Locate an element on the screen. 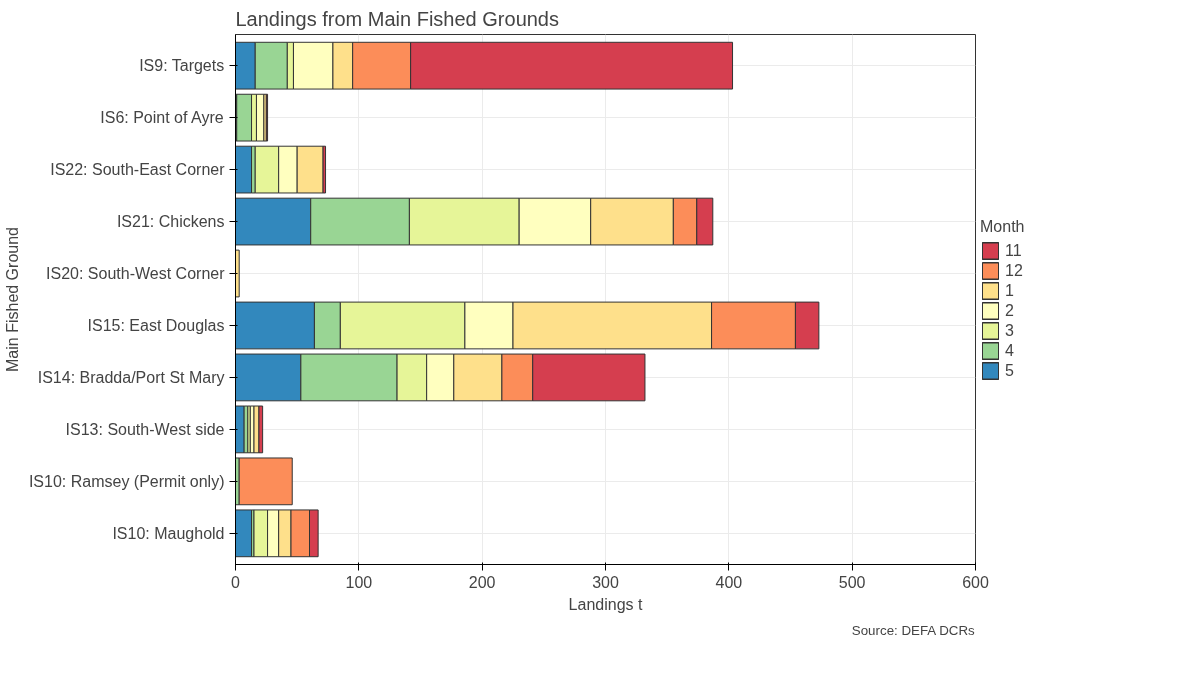 The image size is (1203, 688). y-tick-label: IS13: South-West side is located at coordinates (145, 429).